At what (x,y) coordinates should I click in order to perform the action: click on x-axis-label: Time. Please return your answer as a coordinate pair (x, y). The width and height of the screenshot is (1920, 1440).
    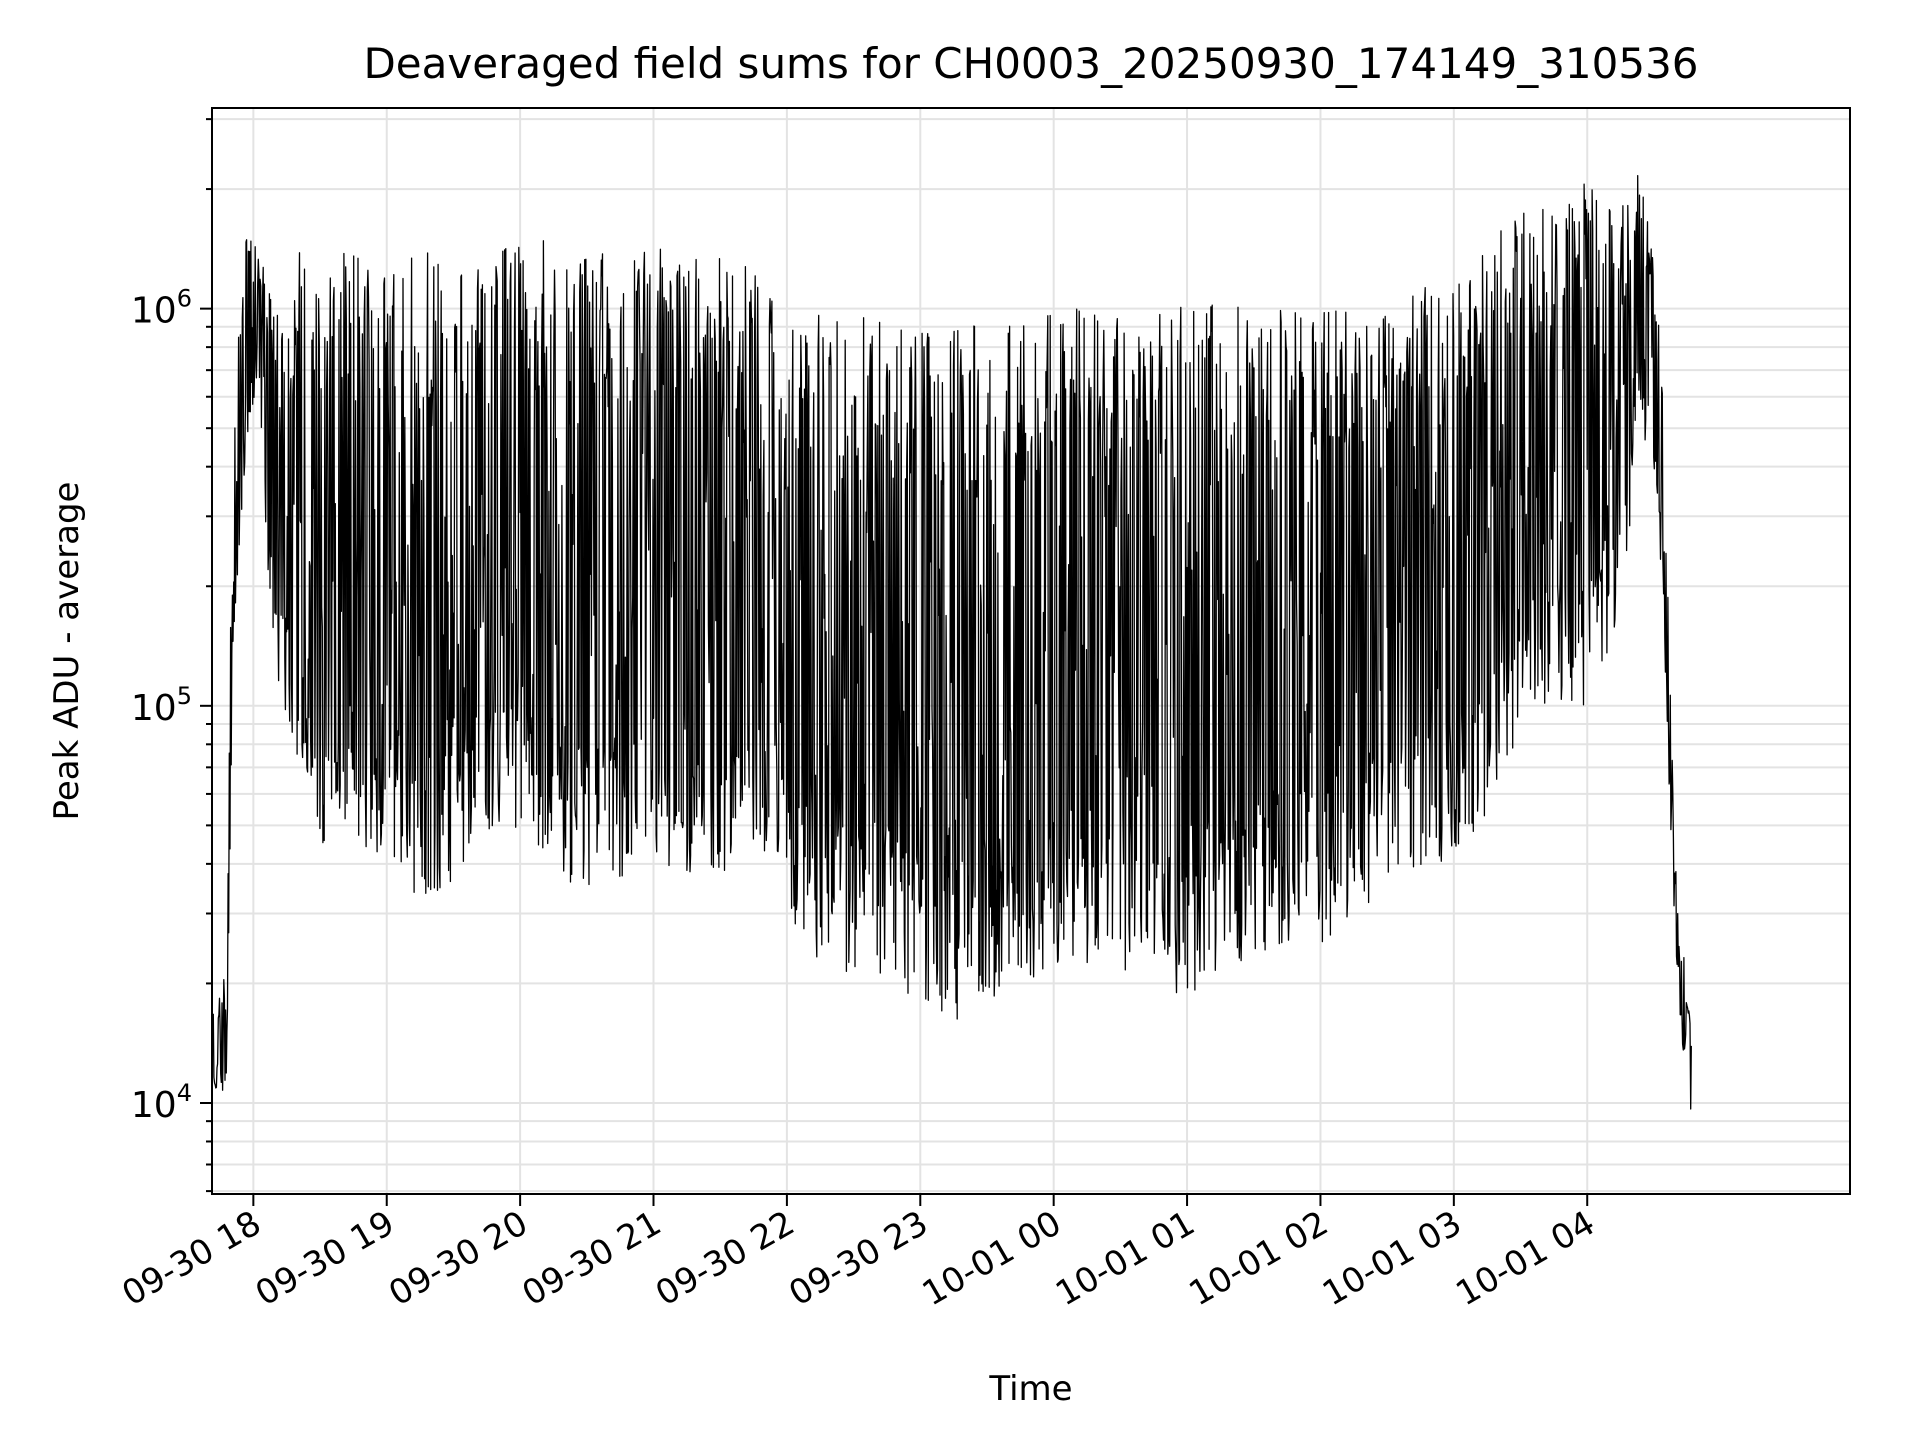
    Looking at the image, I should click on (1030, 1389).